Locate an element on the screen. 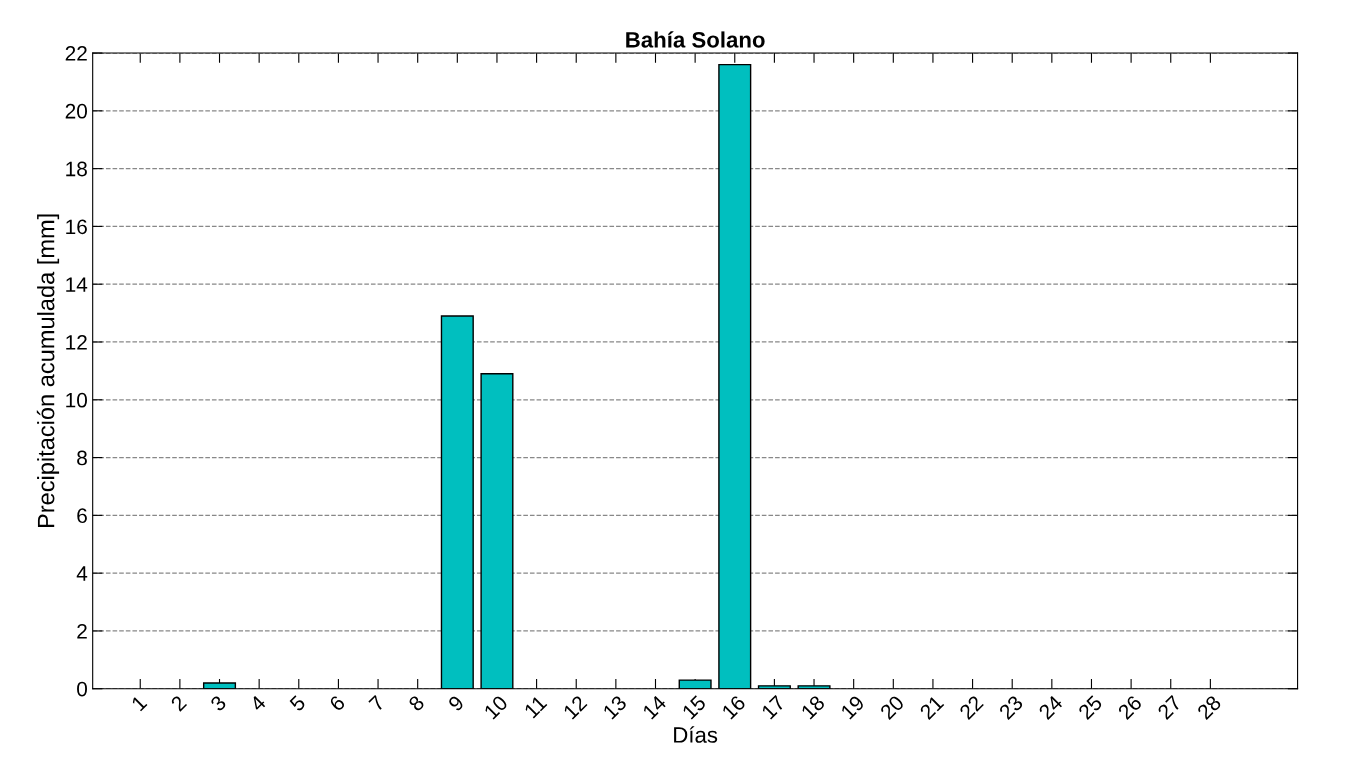 The height and width of the screenshot is (780, 1363). y-tick-label: 0 is located at coordinates (82, 689).